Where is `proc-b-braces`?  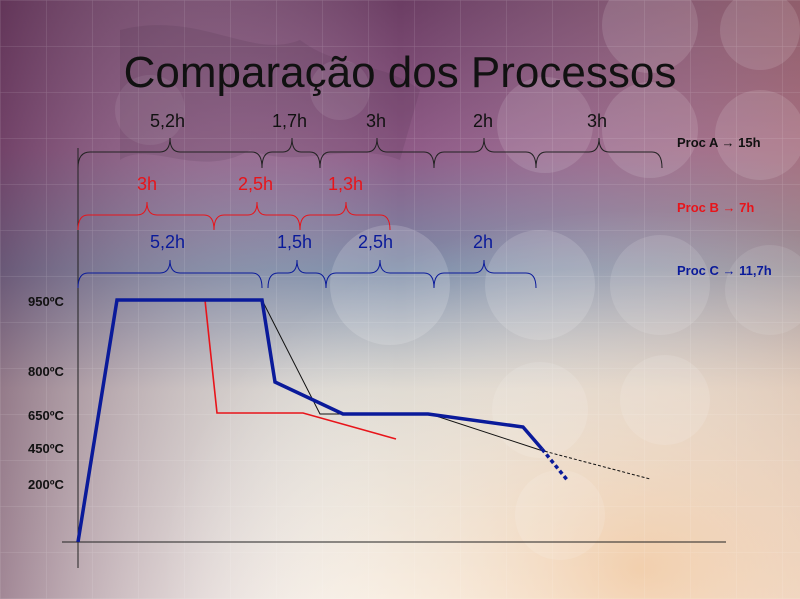
proc-b-braces is located at coordinates (234, 216).